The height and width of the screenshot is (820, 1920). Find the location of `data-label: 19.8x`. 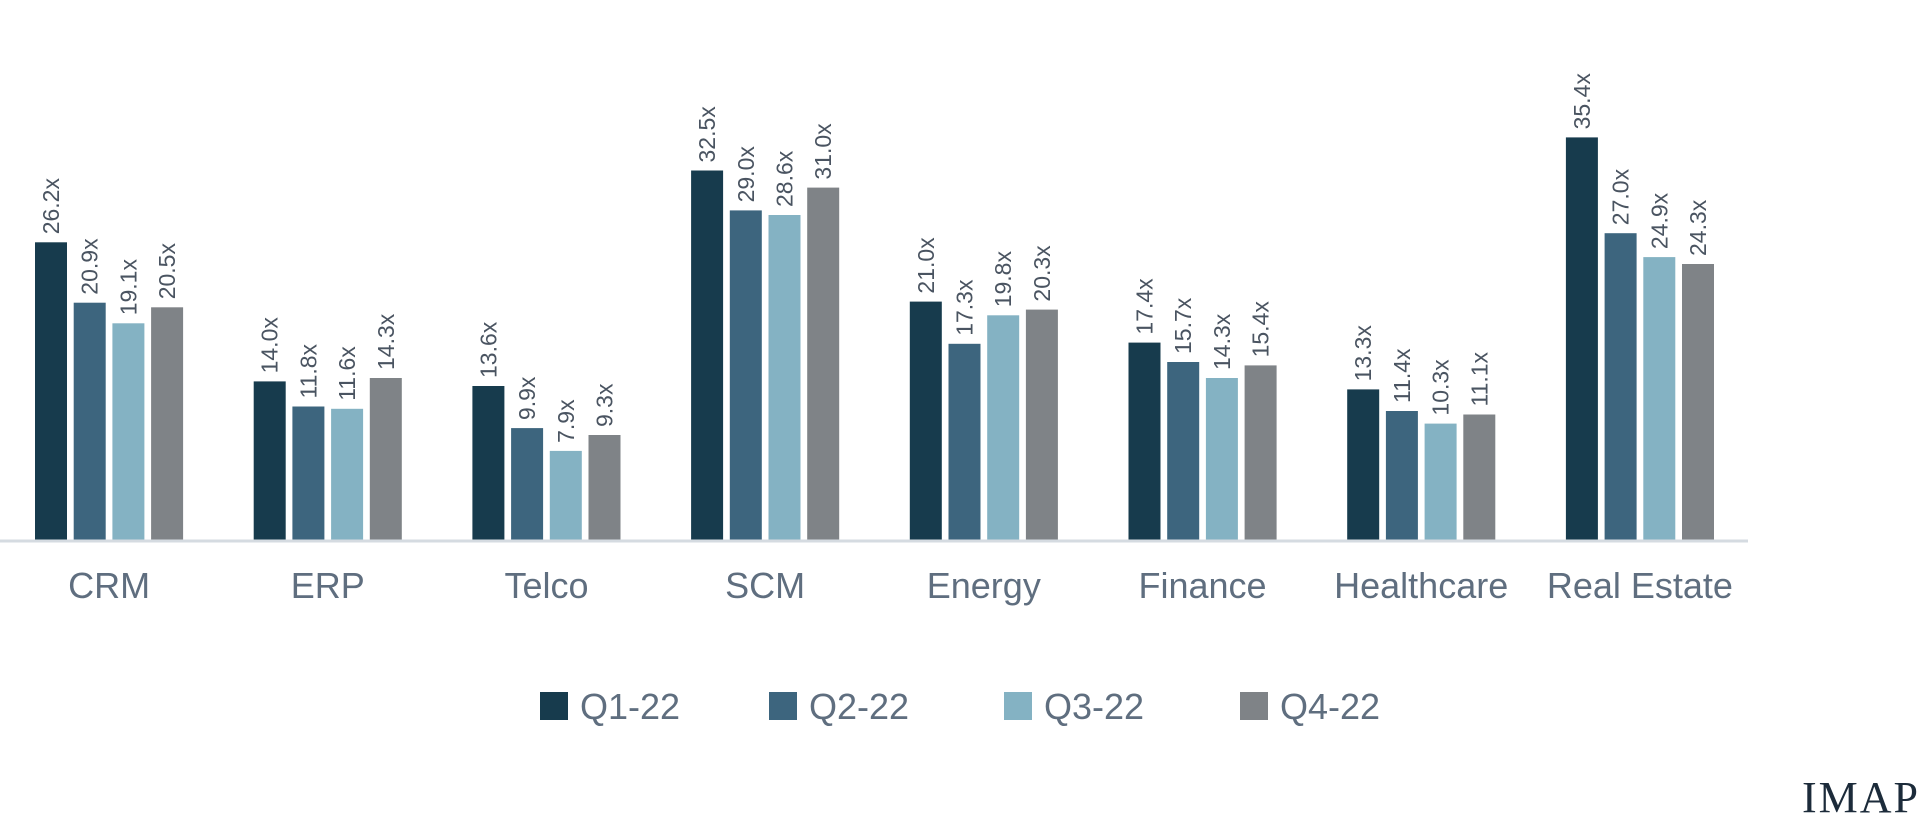

data-label: 19.8x is located at coordinates (1003, 279).